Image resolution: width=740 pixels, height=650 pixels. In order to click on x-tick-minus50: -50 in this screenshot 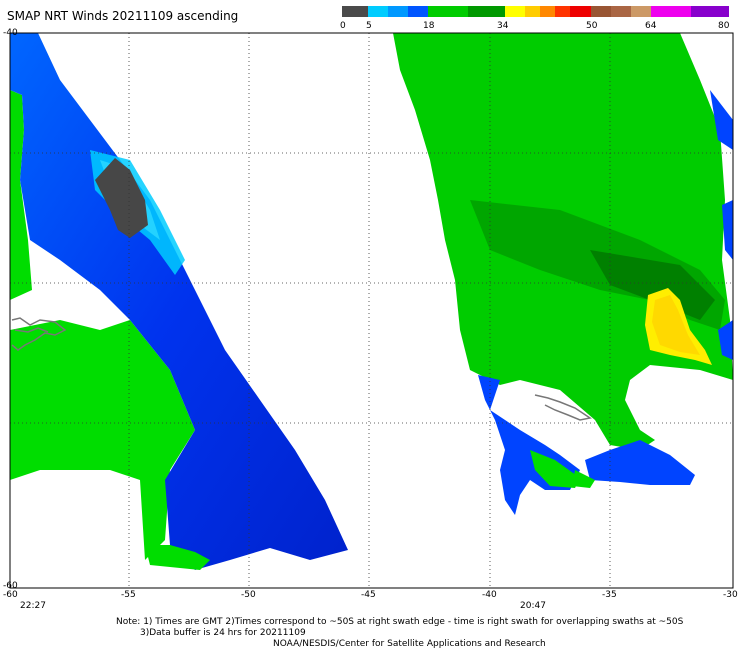, I will do `click(248, 595)`.